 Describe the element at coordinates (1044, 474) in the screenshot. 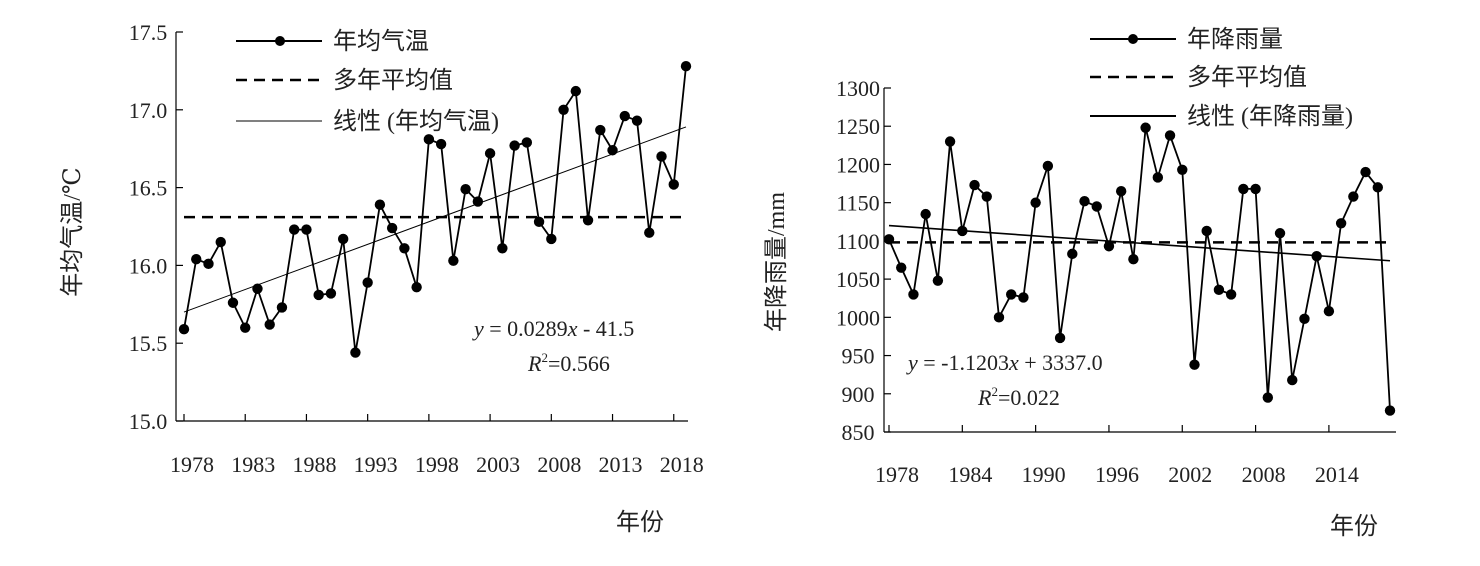

I see `x-tick-label: 1990` at that location.